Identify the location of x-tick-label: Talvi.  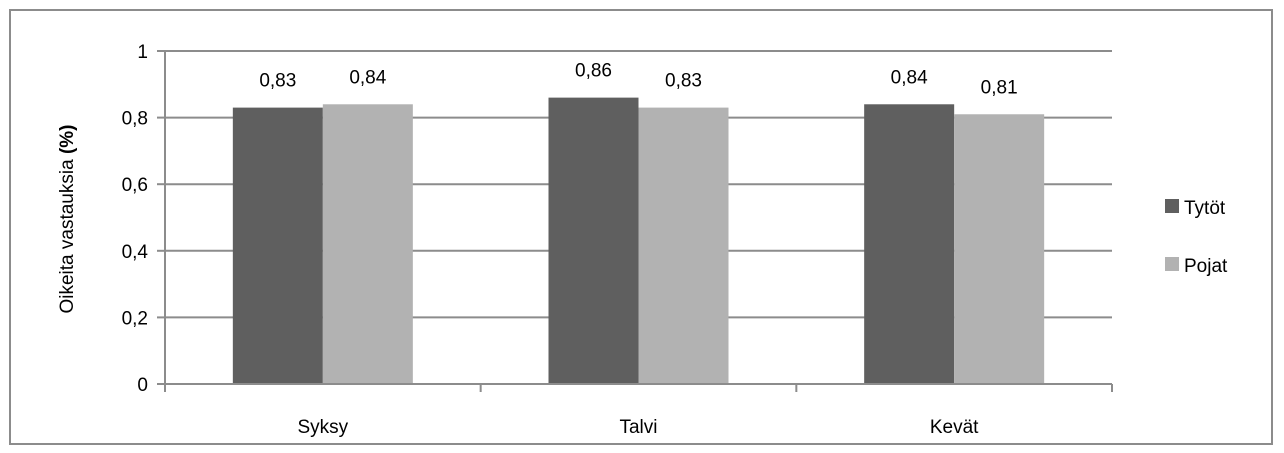
(638, 427).